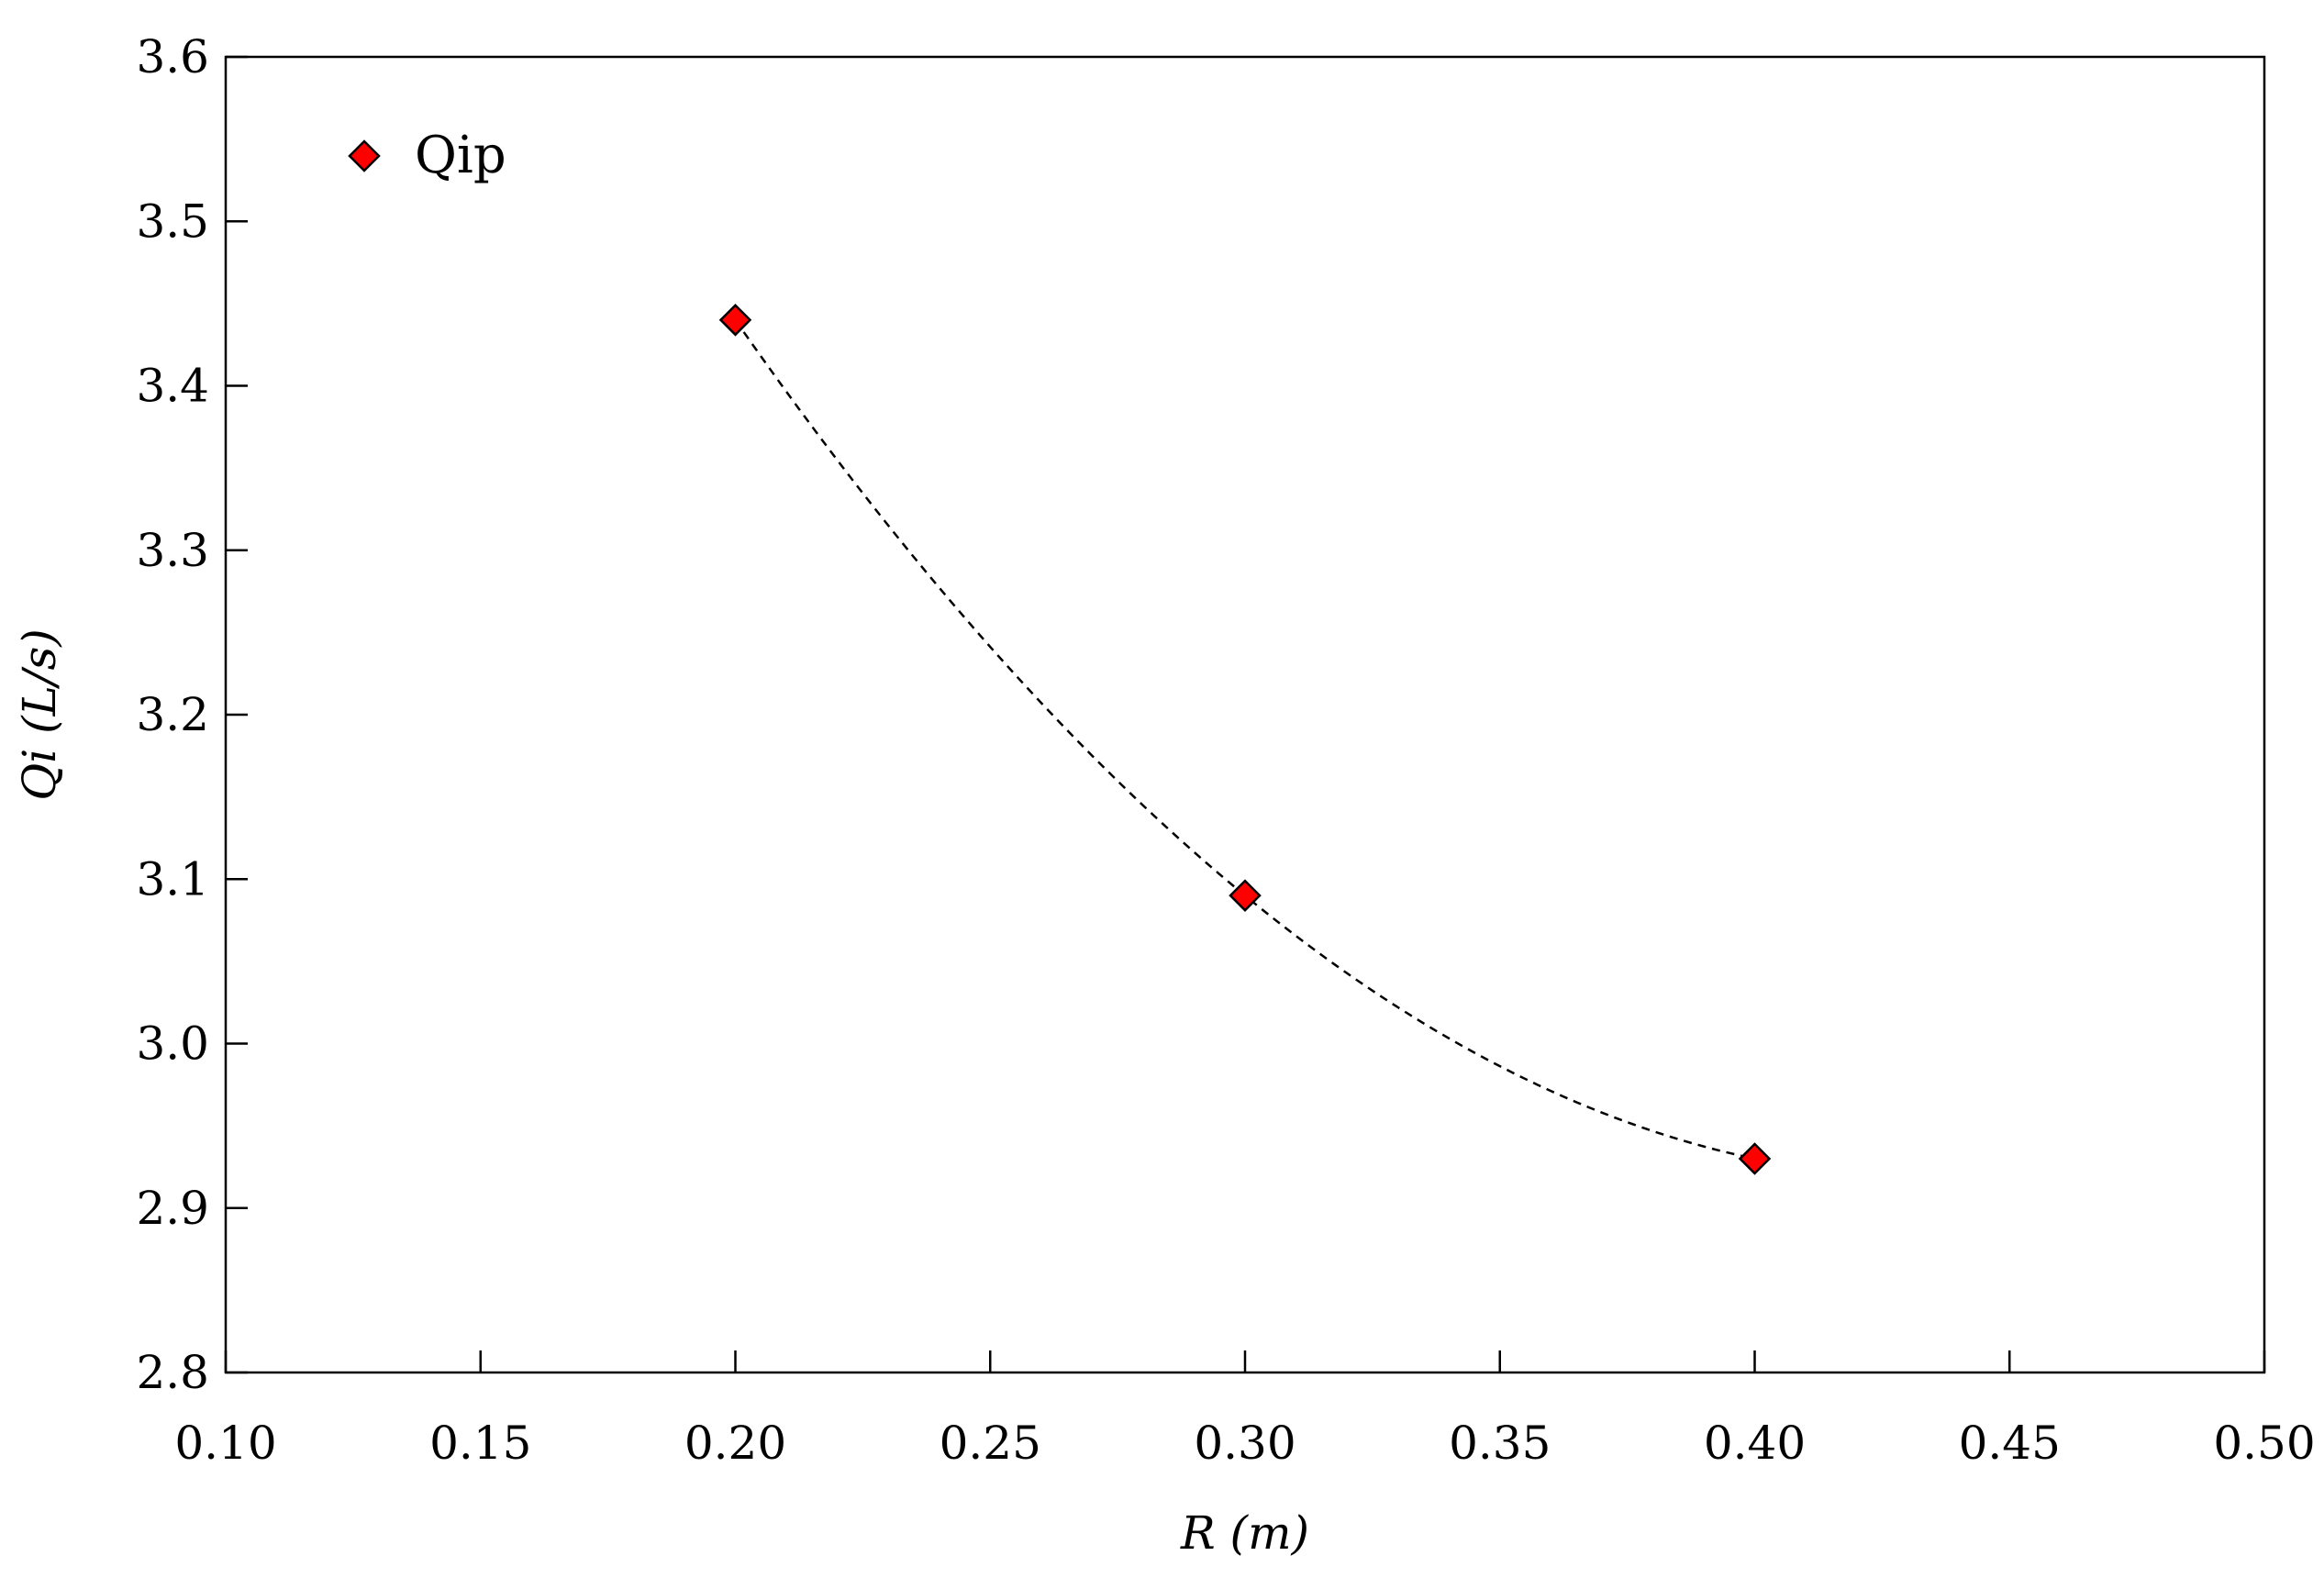  Describe the element at coordinates (173, 550) in the screenshot. I see `y-tick-label: 3.3` at that location.